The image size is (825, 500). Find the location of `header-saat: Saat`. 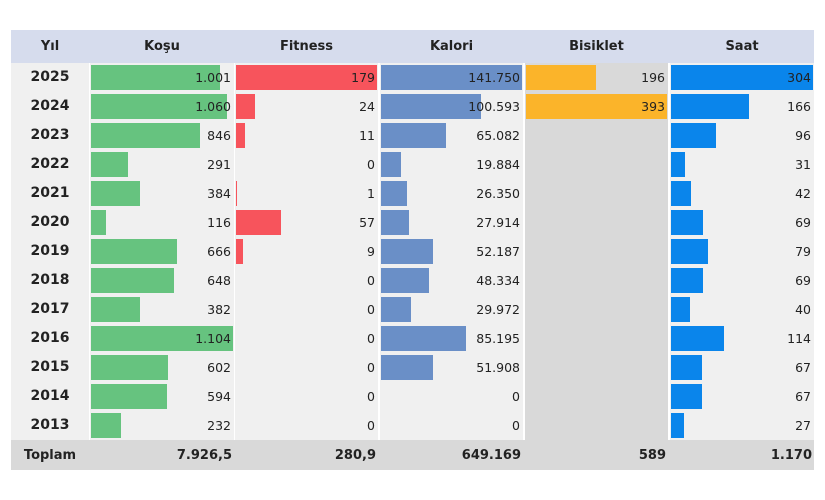

header-saat: Saat is located at coordinates (742, 46).